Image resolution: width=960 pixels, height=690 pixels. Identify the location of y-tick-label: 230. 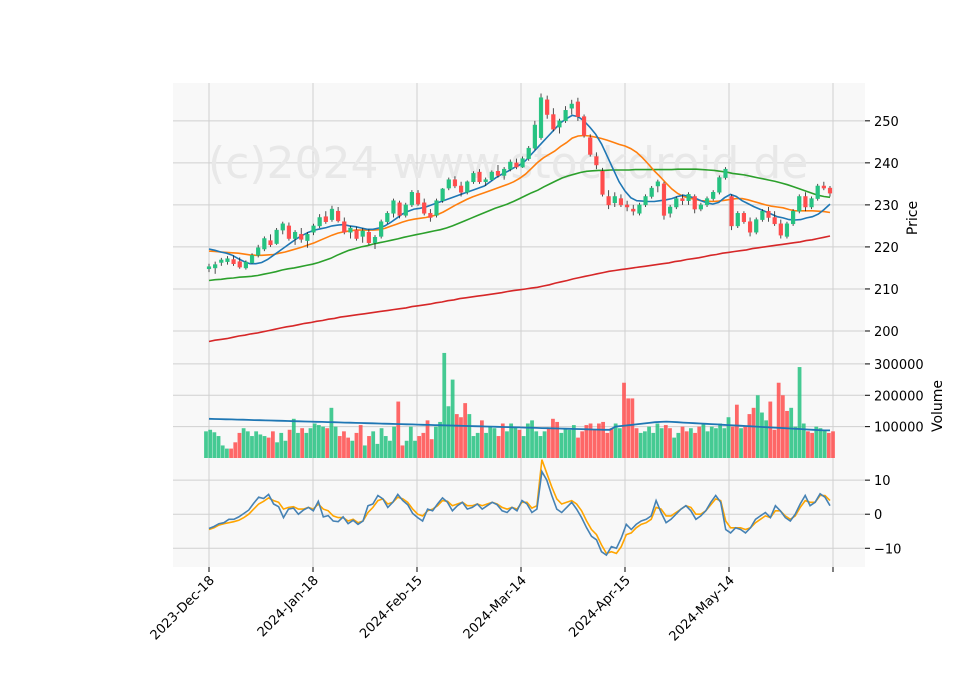
(886, 206).